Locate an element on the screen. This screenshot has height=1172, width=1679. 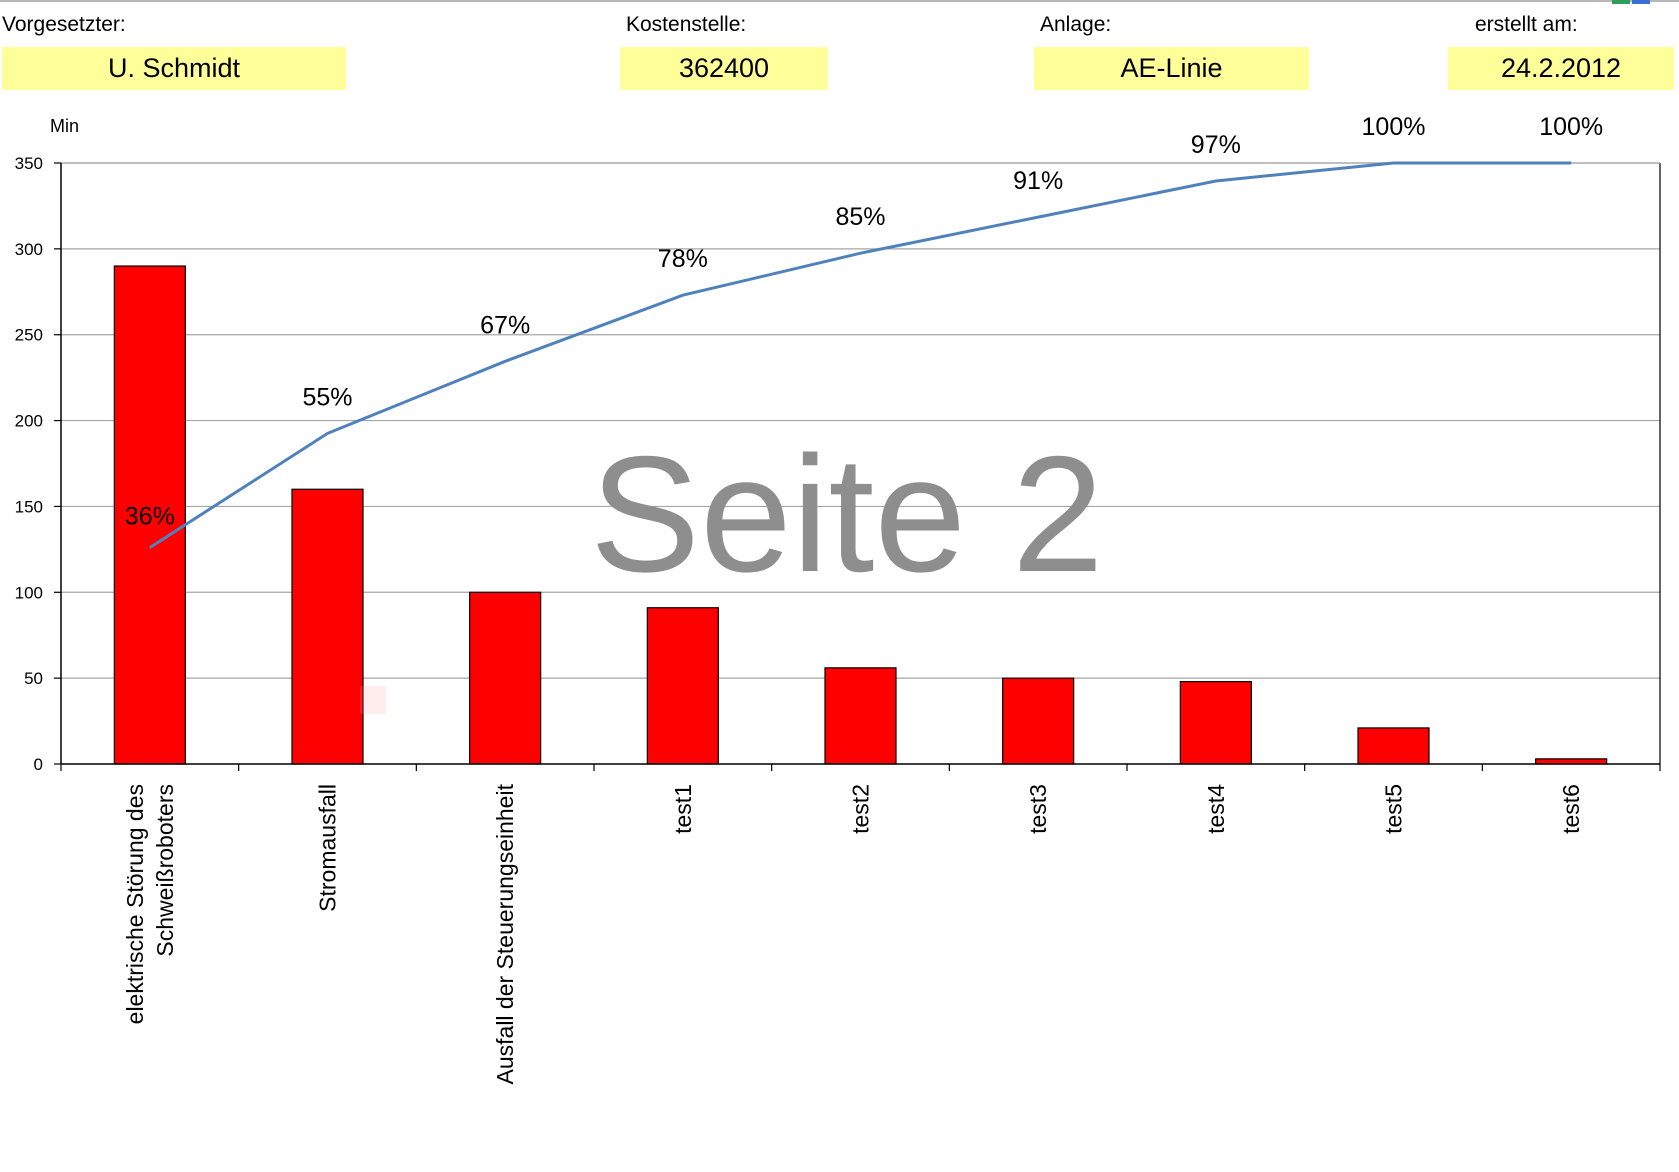
x-category-label: Ausfall der Steuerungseinheit is located at coordinates (505, 933).